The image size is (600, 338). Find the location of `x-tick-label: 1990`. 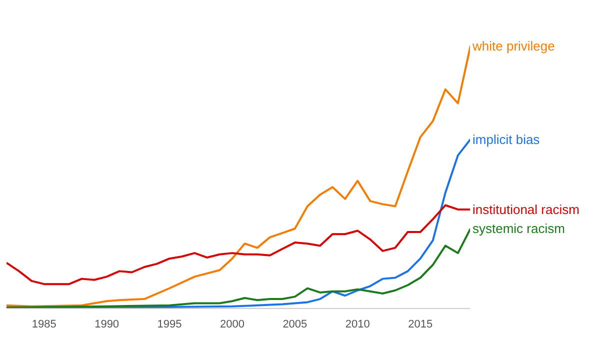

x-tick-label: 1990 is located at coordinates (107, 324).